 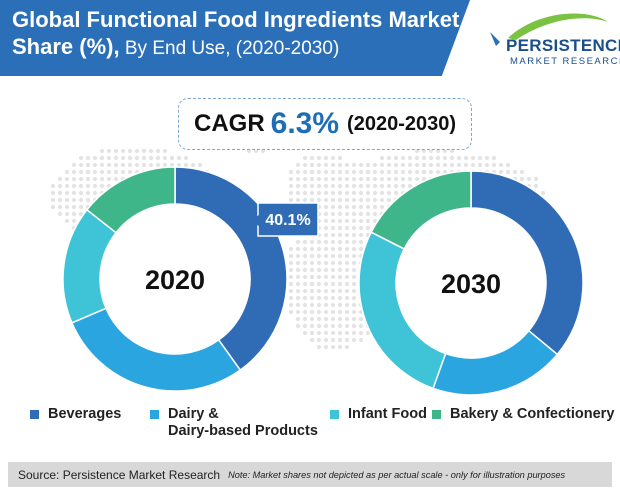 I want to click on donut-2030-center-label: 2030, so click(x=471, y=284).